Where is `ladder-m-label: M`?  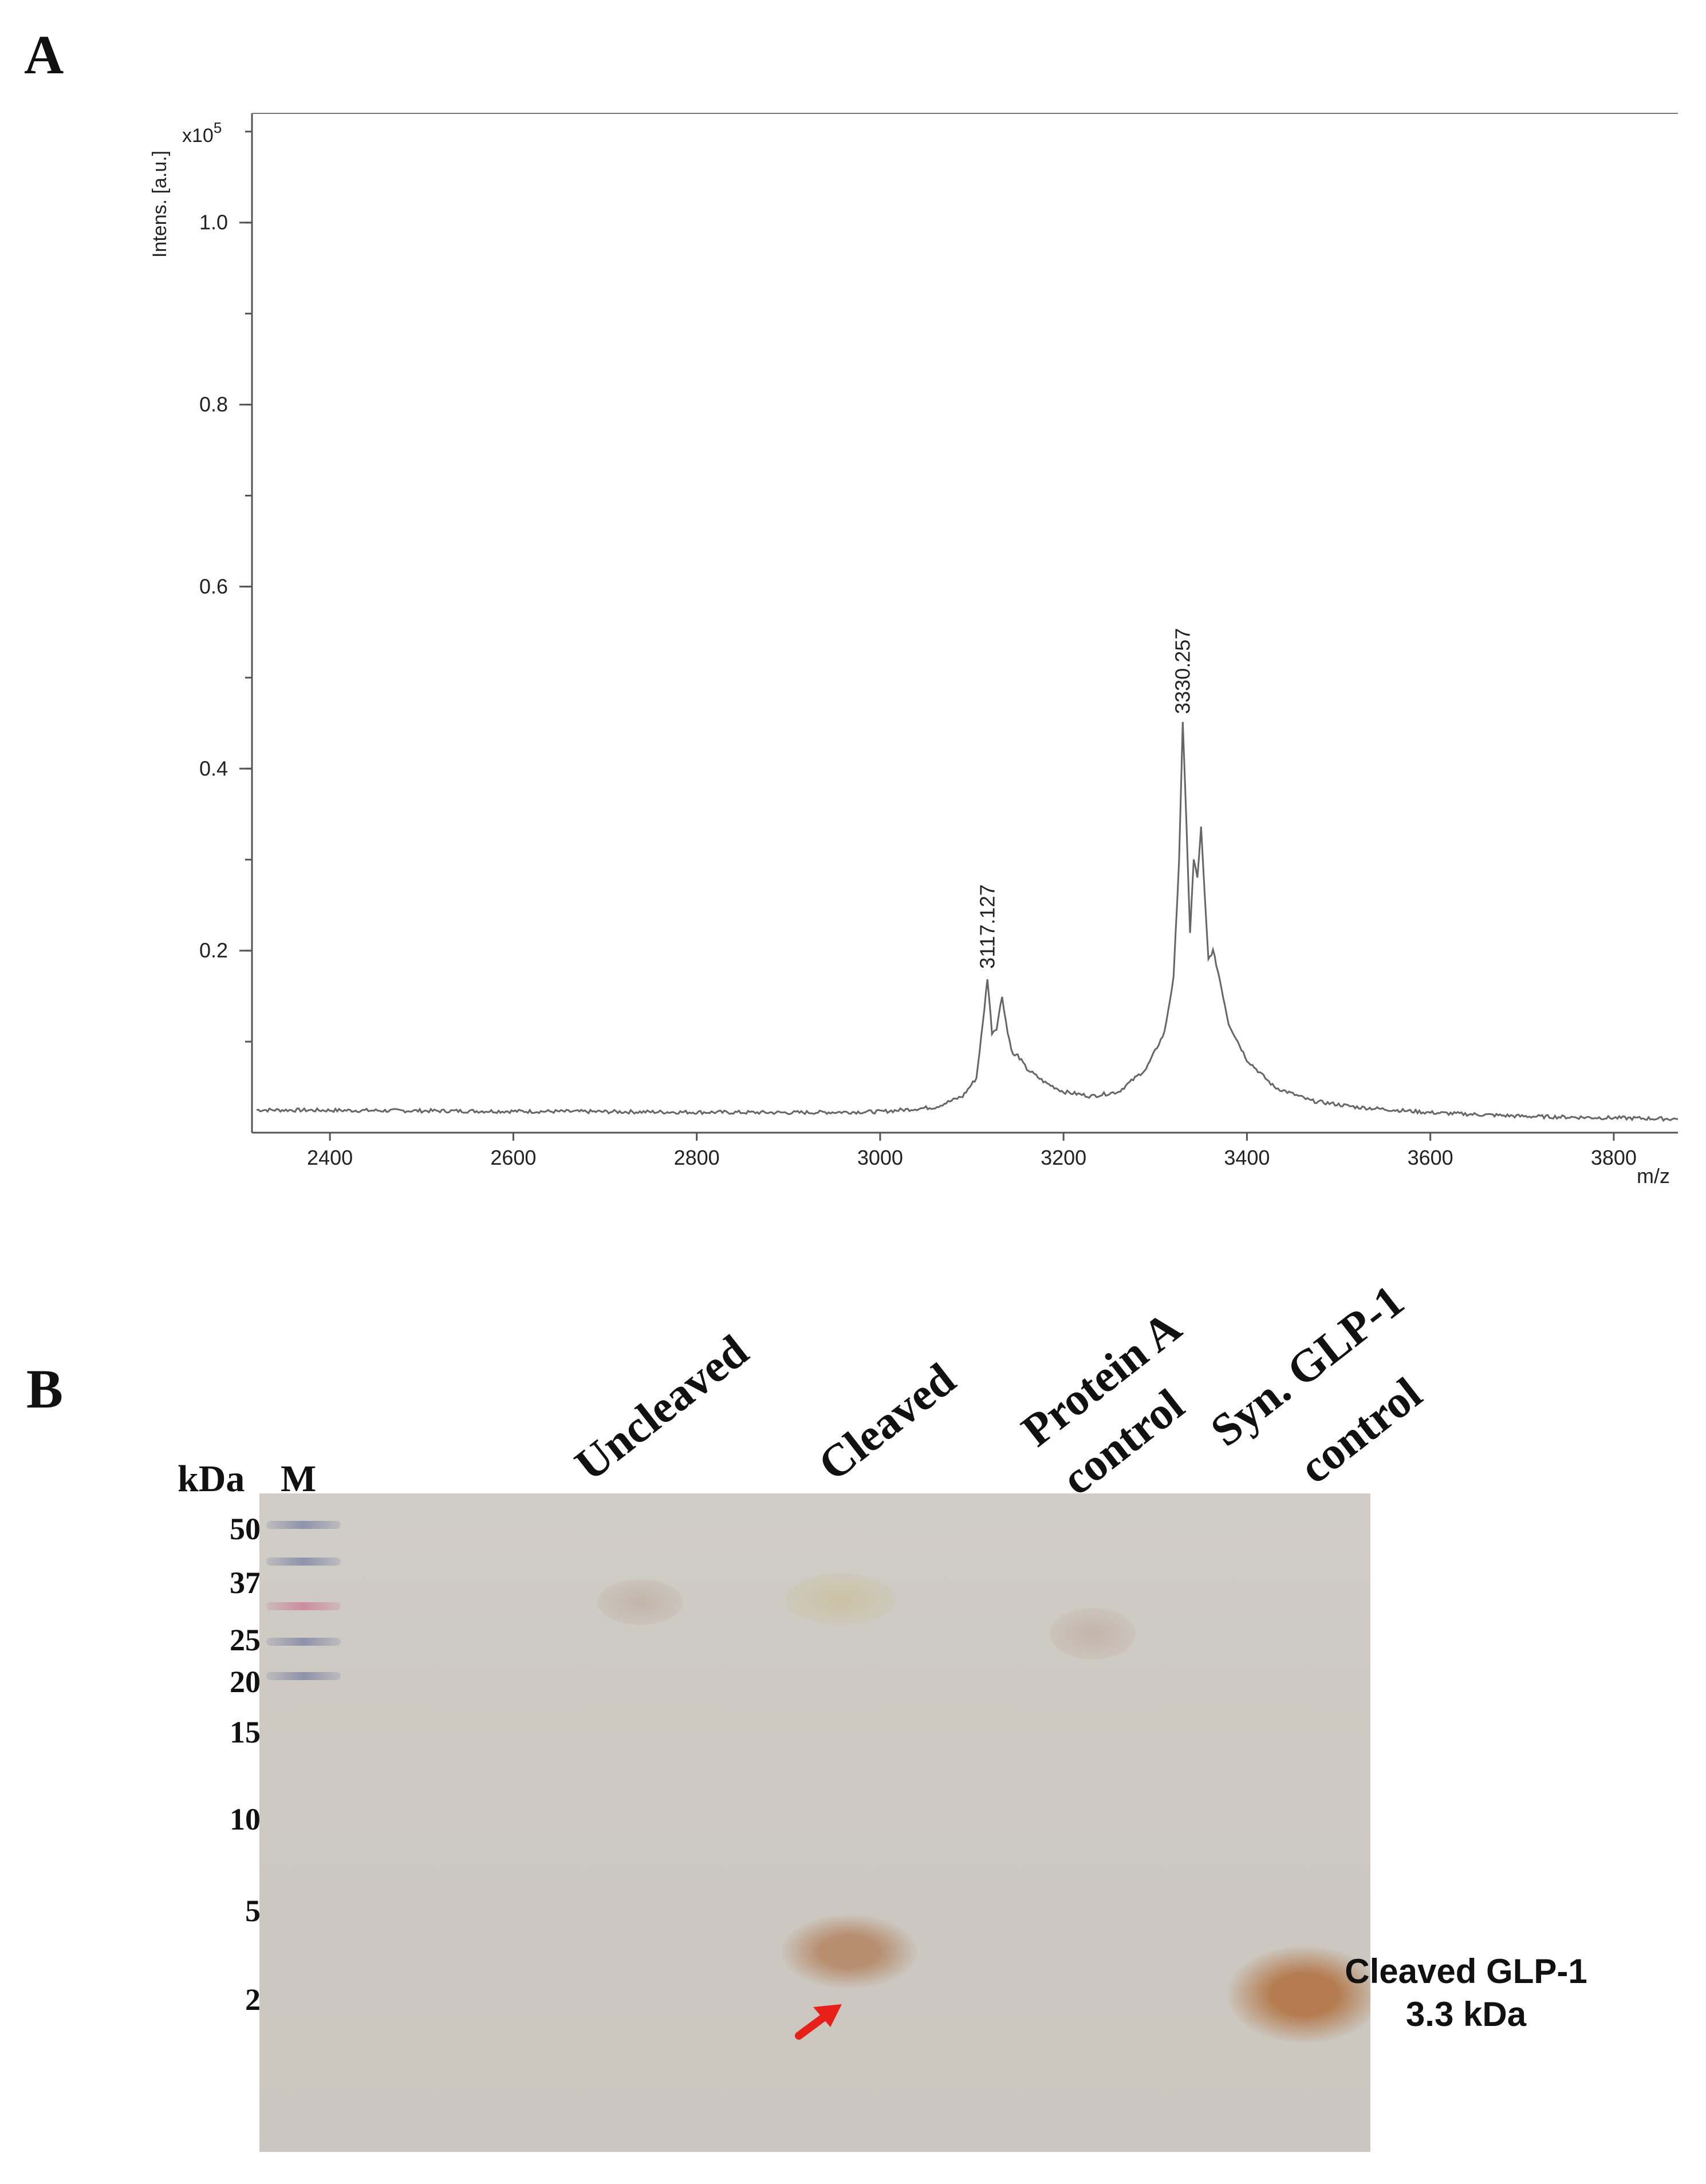
ladder-m-label: M is located at coordinates (299, 1479).